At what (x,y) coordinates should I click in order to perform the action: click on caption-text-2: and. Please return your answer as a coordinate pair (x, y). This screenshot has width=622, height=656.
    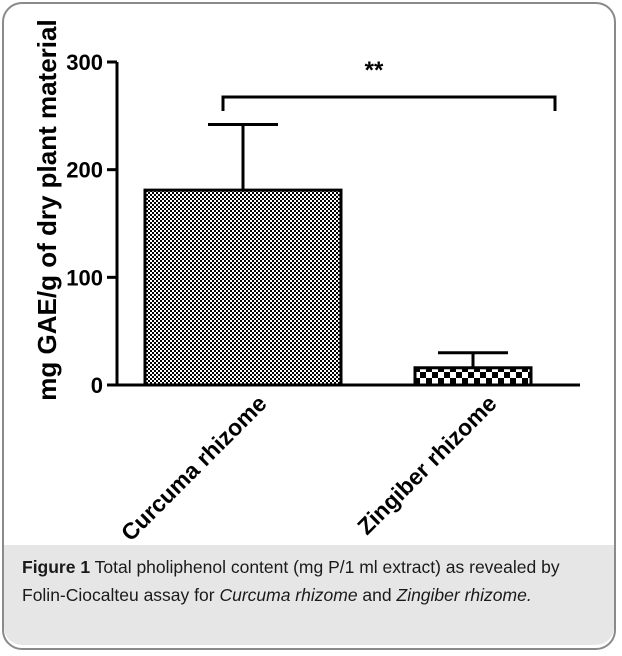
    Looking at the image, I should click on (377, 595).